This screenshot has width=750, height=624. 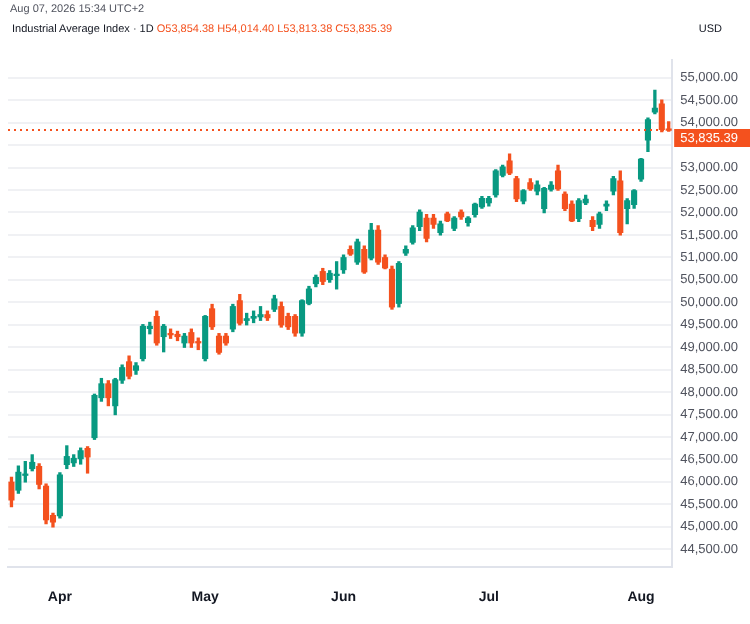 What do you see at coordinates (654, 102) in the screenshot?
I see `candlestick` at bounding box center [654, 102].